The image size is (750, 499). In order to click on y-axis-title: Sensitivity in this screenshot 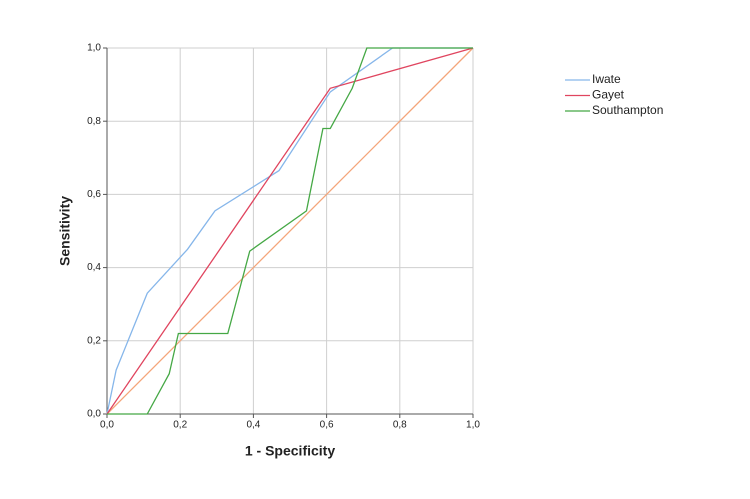, I will do `click(65, 231)`.